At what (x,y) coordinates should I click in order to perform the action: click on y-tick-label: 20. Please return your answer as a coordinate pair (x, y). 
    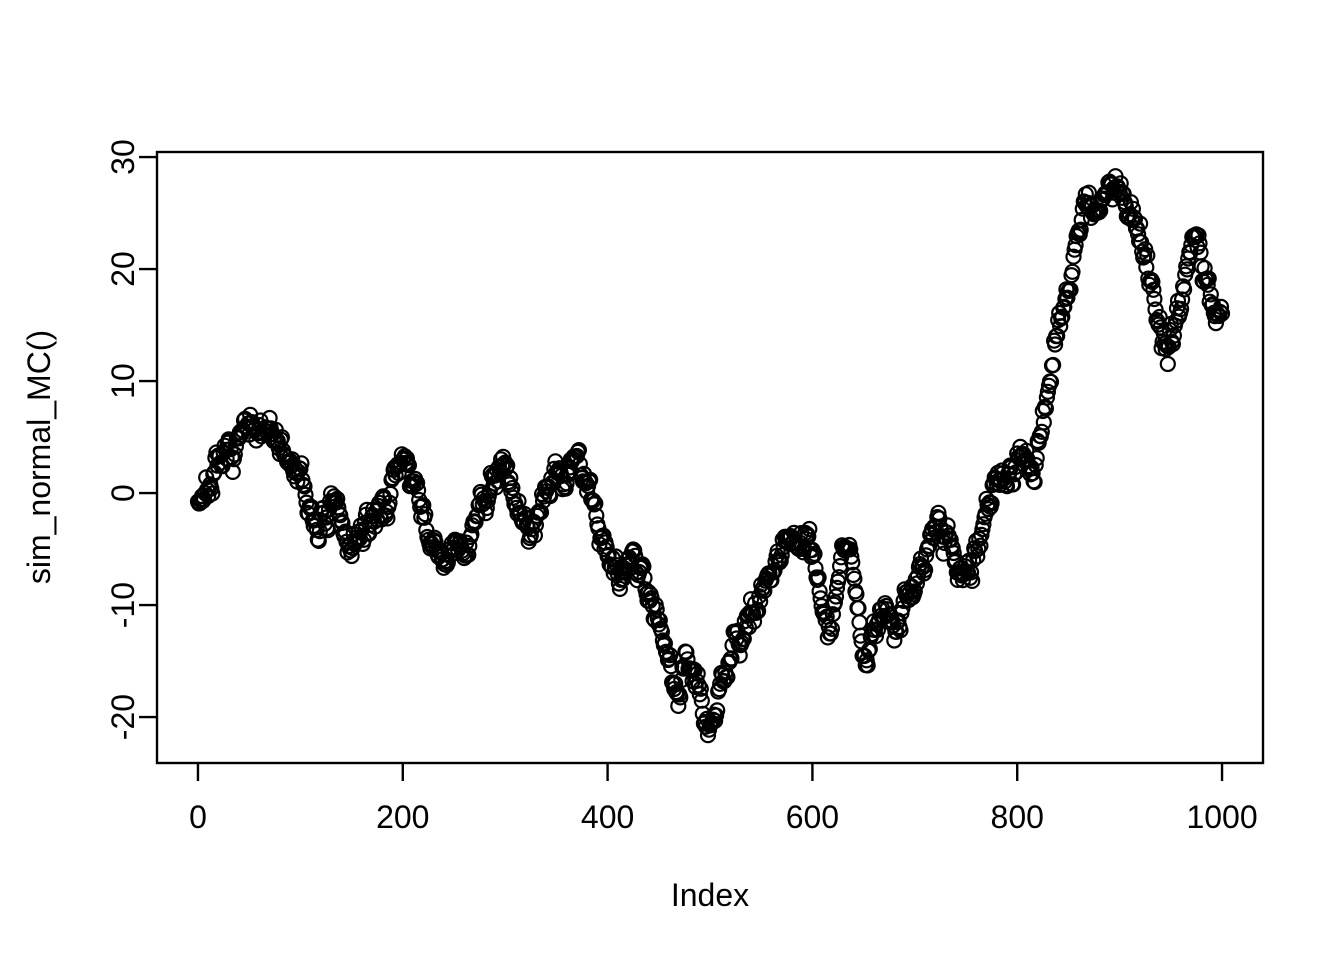
    Looking at the image, I should click on (123, 269).